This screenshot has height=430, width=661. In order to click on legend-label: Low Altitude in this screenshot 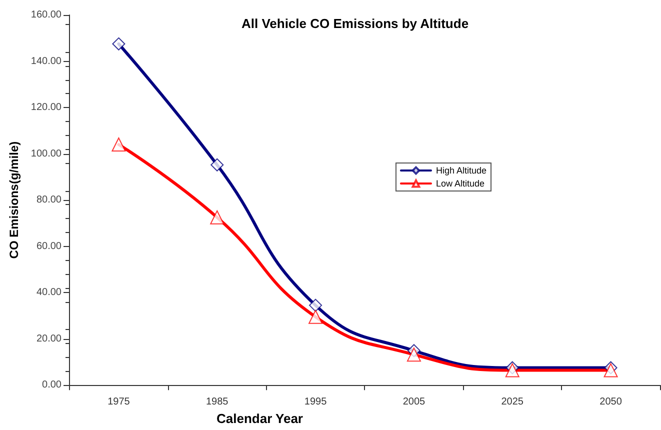, I will do `click(460, 183)`.